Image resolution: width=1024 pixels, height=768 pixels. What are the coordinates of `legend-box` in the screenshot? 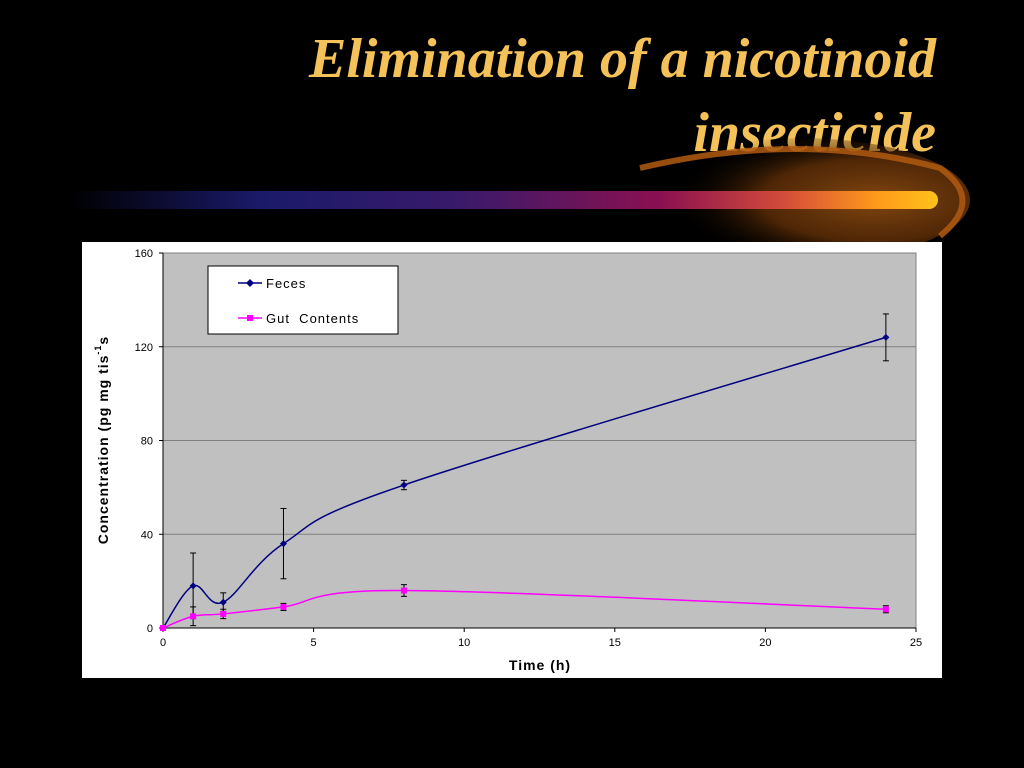 It's located at (303, 300).